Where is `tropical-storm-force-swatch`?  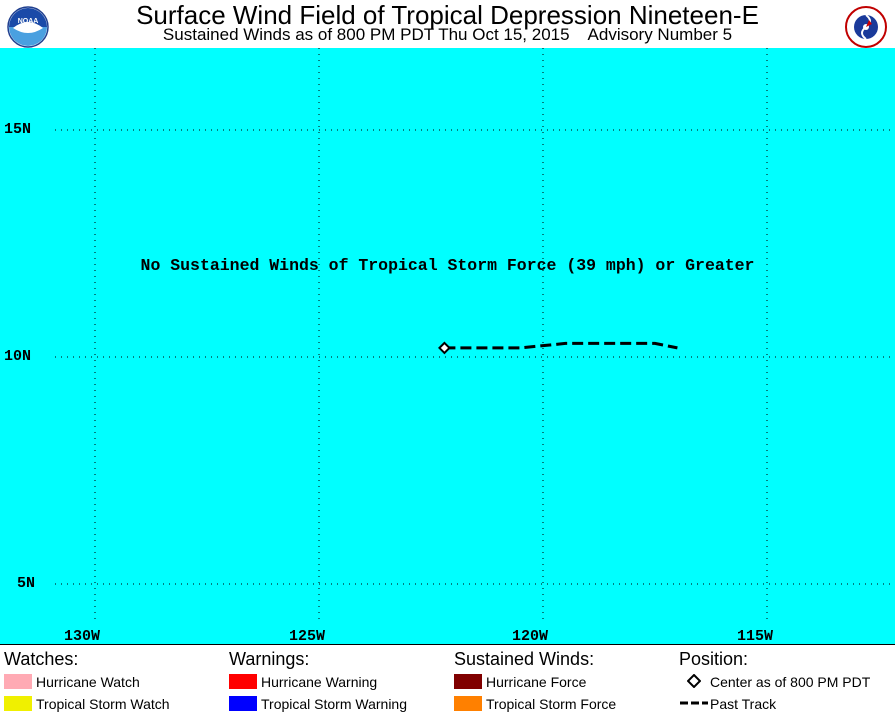 tropical-storm-force-swatch is located at coordinates (468, 703).